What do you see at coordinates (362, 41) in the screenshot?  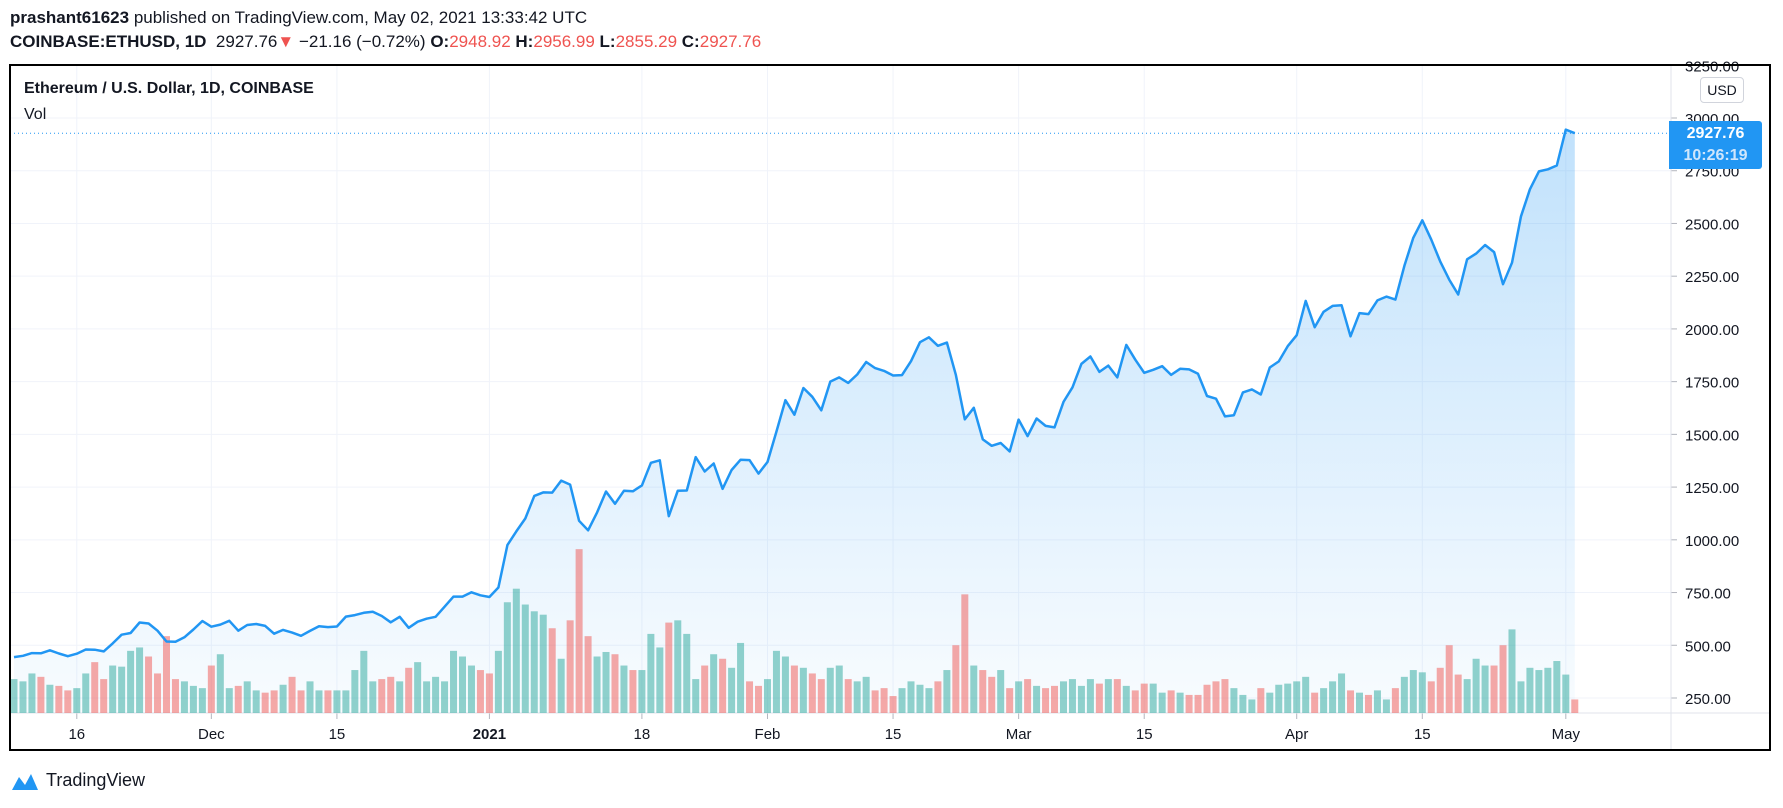 I see `price-change: −21.16 (−0.72%)` at bounding box center [362, 41].